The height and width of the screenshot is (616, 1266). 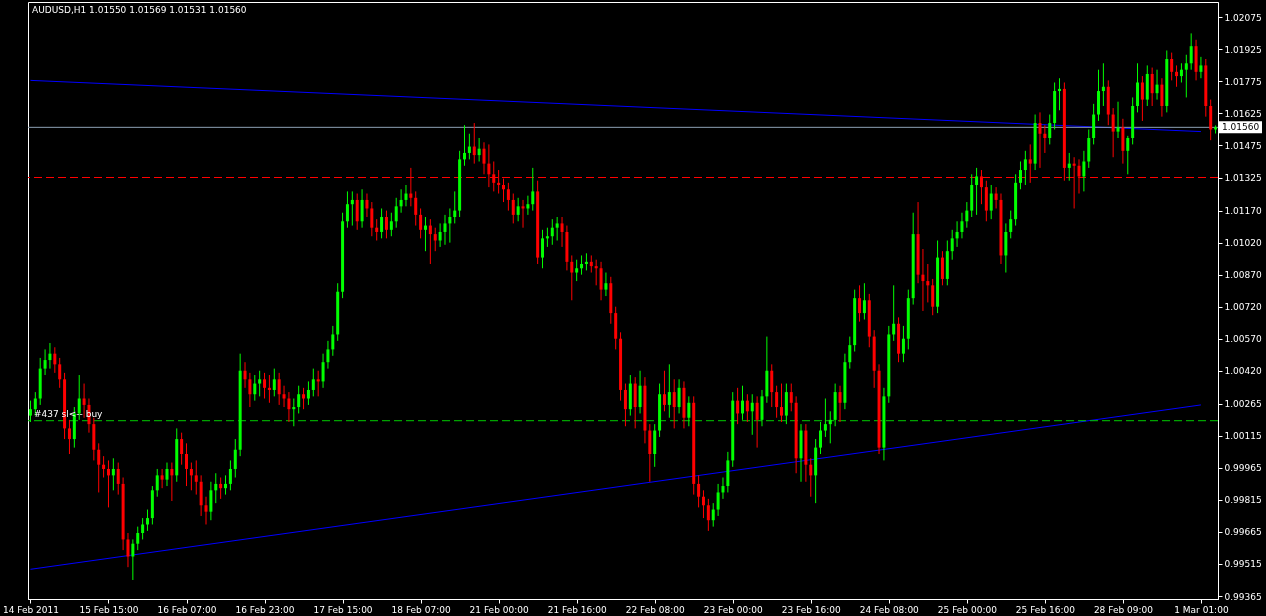 What do you see at coordinates (733, 609) in the screenshot?
I see `x-tick-label: 23 Feb 00:00` at bounding box center [733, 609].